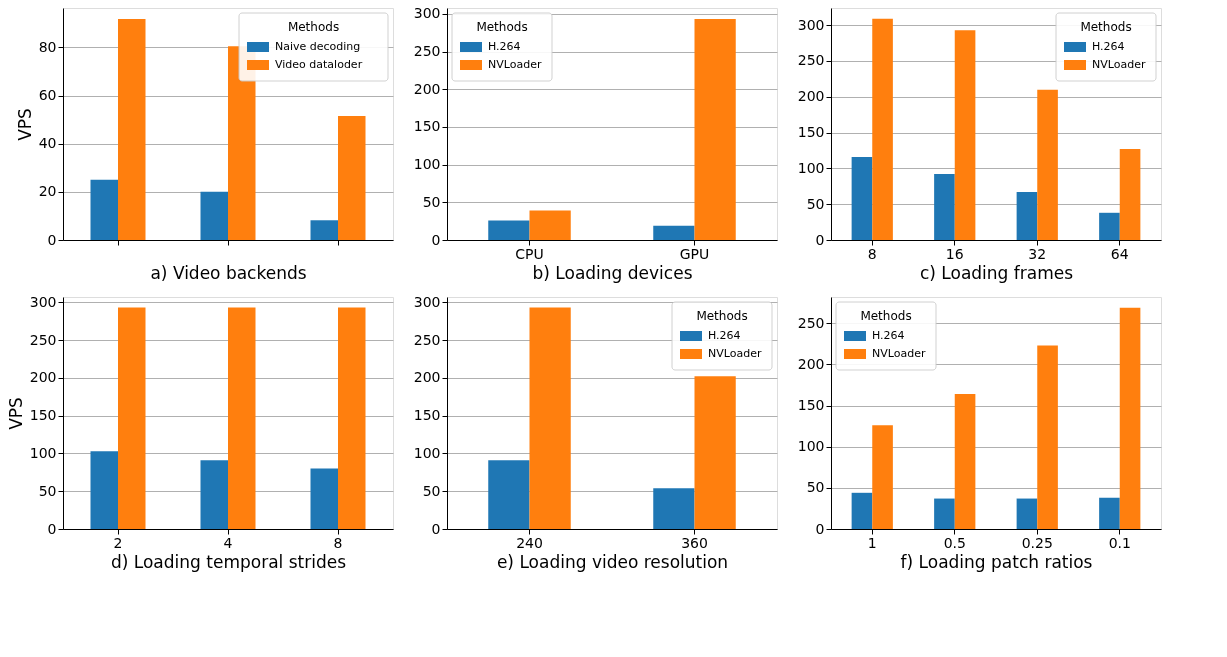 Image resolution: width=1227 pixels, height=657 pixels. Describe the element at coordinates (228, 542) in the screenshot. I see `x-tick-label: 4` at that location.